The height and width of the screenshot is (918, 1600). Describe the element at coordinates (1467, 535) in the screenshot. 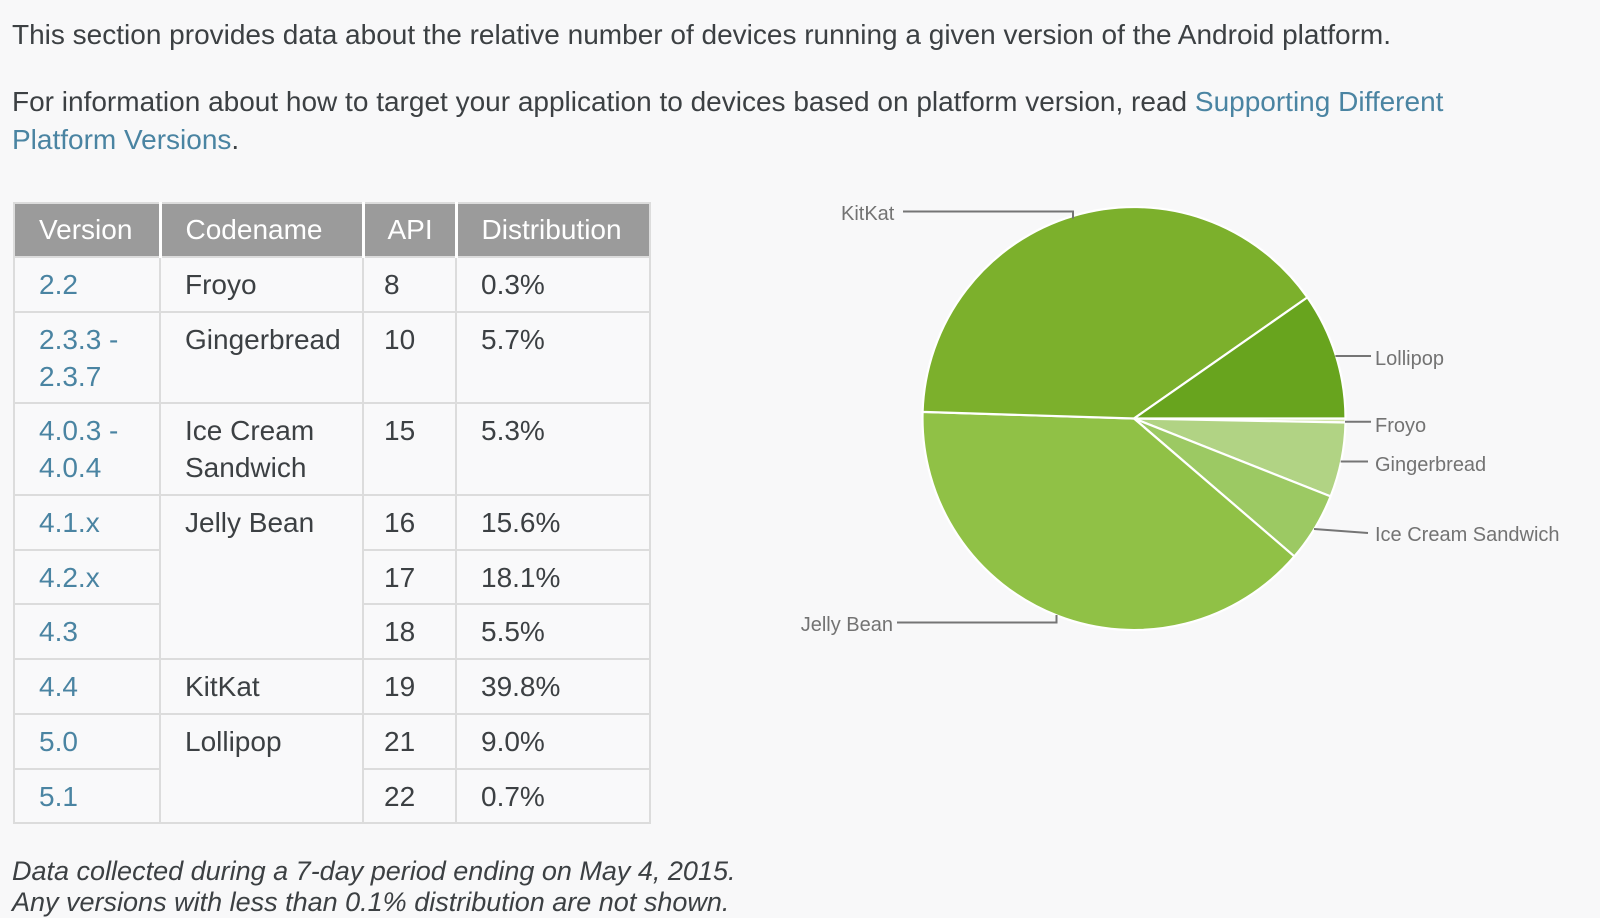

I see `svg-text: Ice Cream Sandwich` at that location.